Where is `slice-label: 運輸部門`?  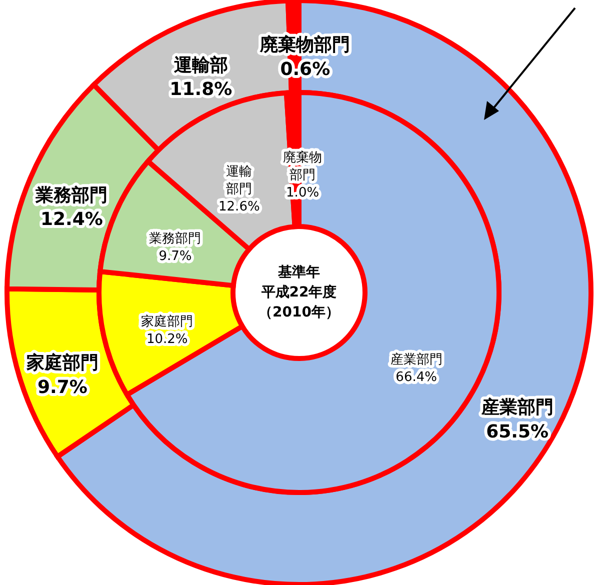 slice-label: 運輸部門 is located at coordinates (239, 181).